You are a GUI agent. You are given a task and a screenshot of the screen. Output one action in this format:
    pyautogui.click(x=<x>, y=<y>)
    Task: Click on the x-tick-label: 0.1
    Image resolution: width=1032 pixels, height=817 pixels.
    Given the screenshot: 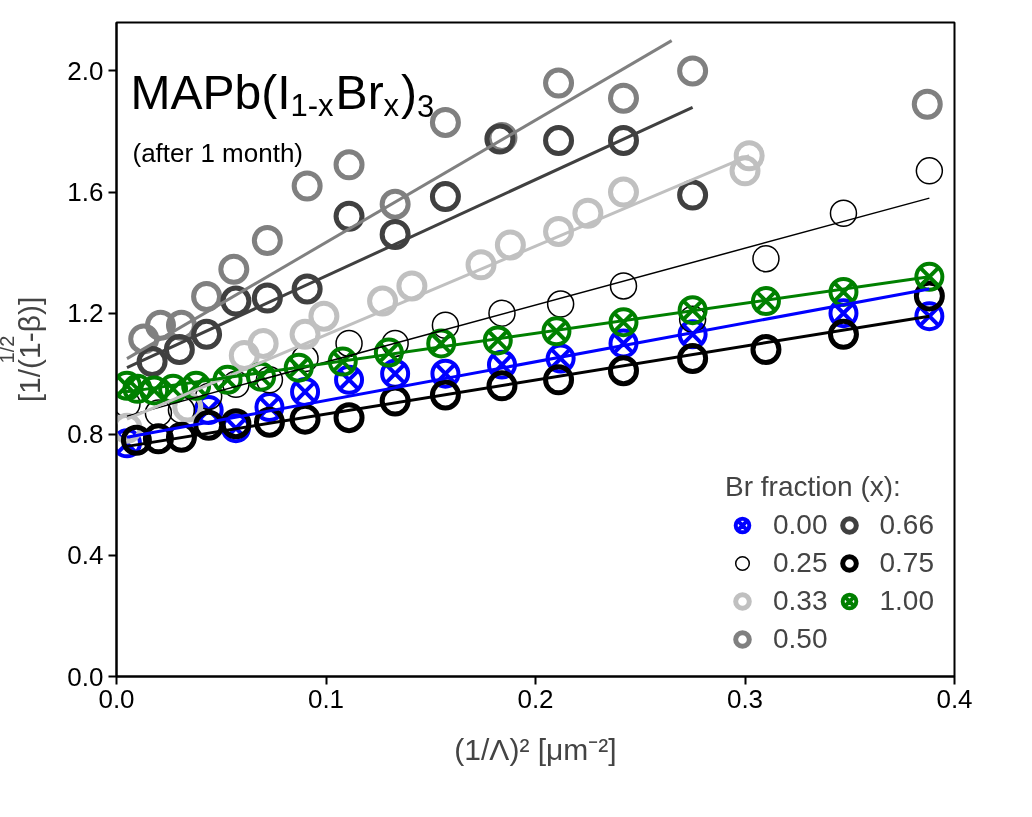 What is the action you would take?
    pyautogui.click(x=326, y=698)
    